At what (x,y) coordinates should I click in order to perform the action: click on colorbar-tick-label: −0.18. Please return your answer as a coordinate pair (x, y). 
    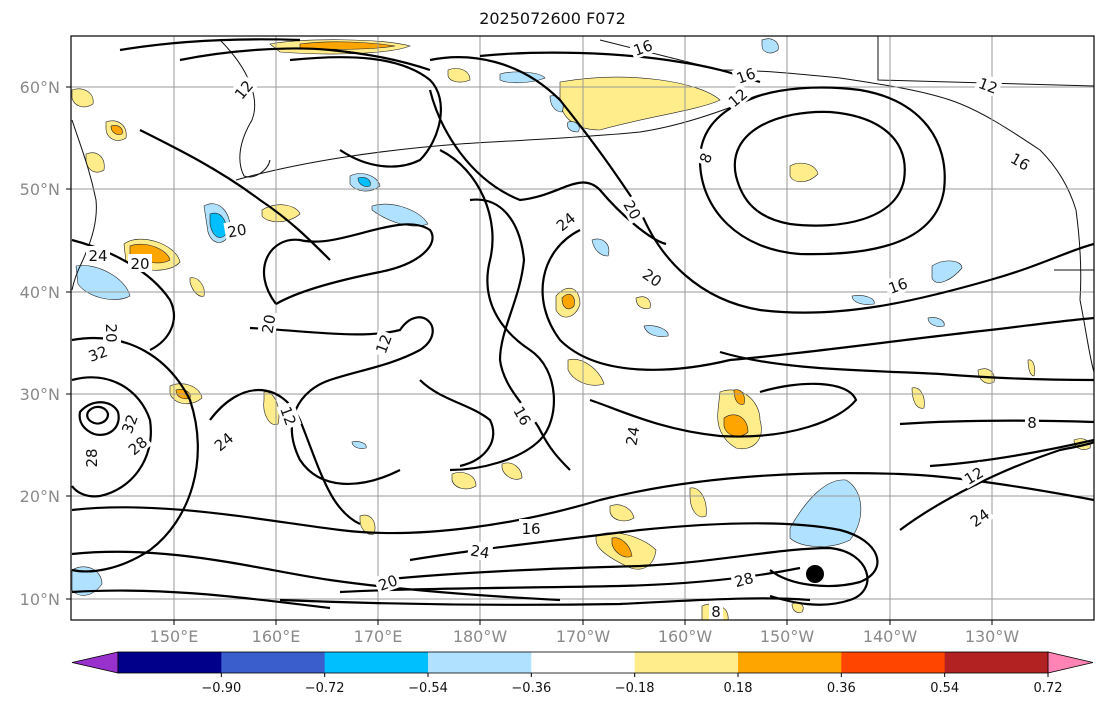
    Looking at the image, I should click on (635, 688).